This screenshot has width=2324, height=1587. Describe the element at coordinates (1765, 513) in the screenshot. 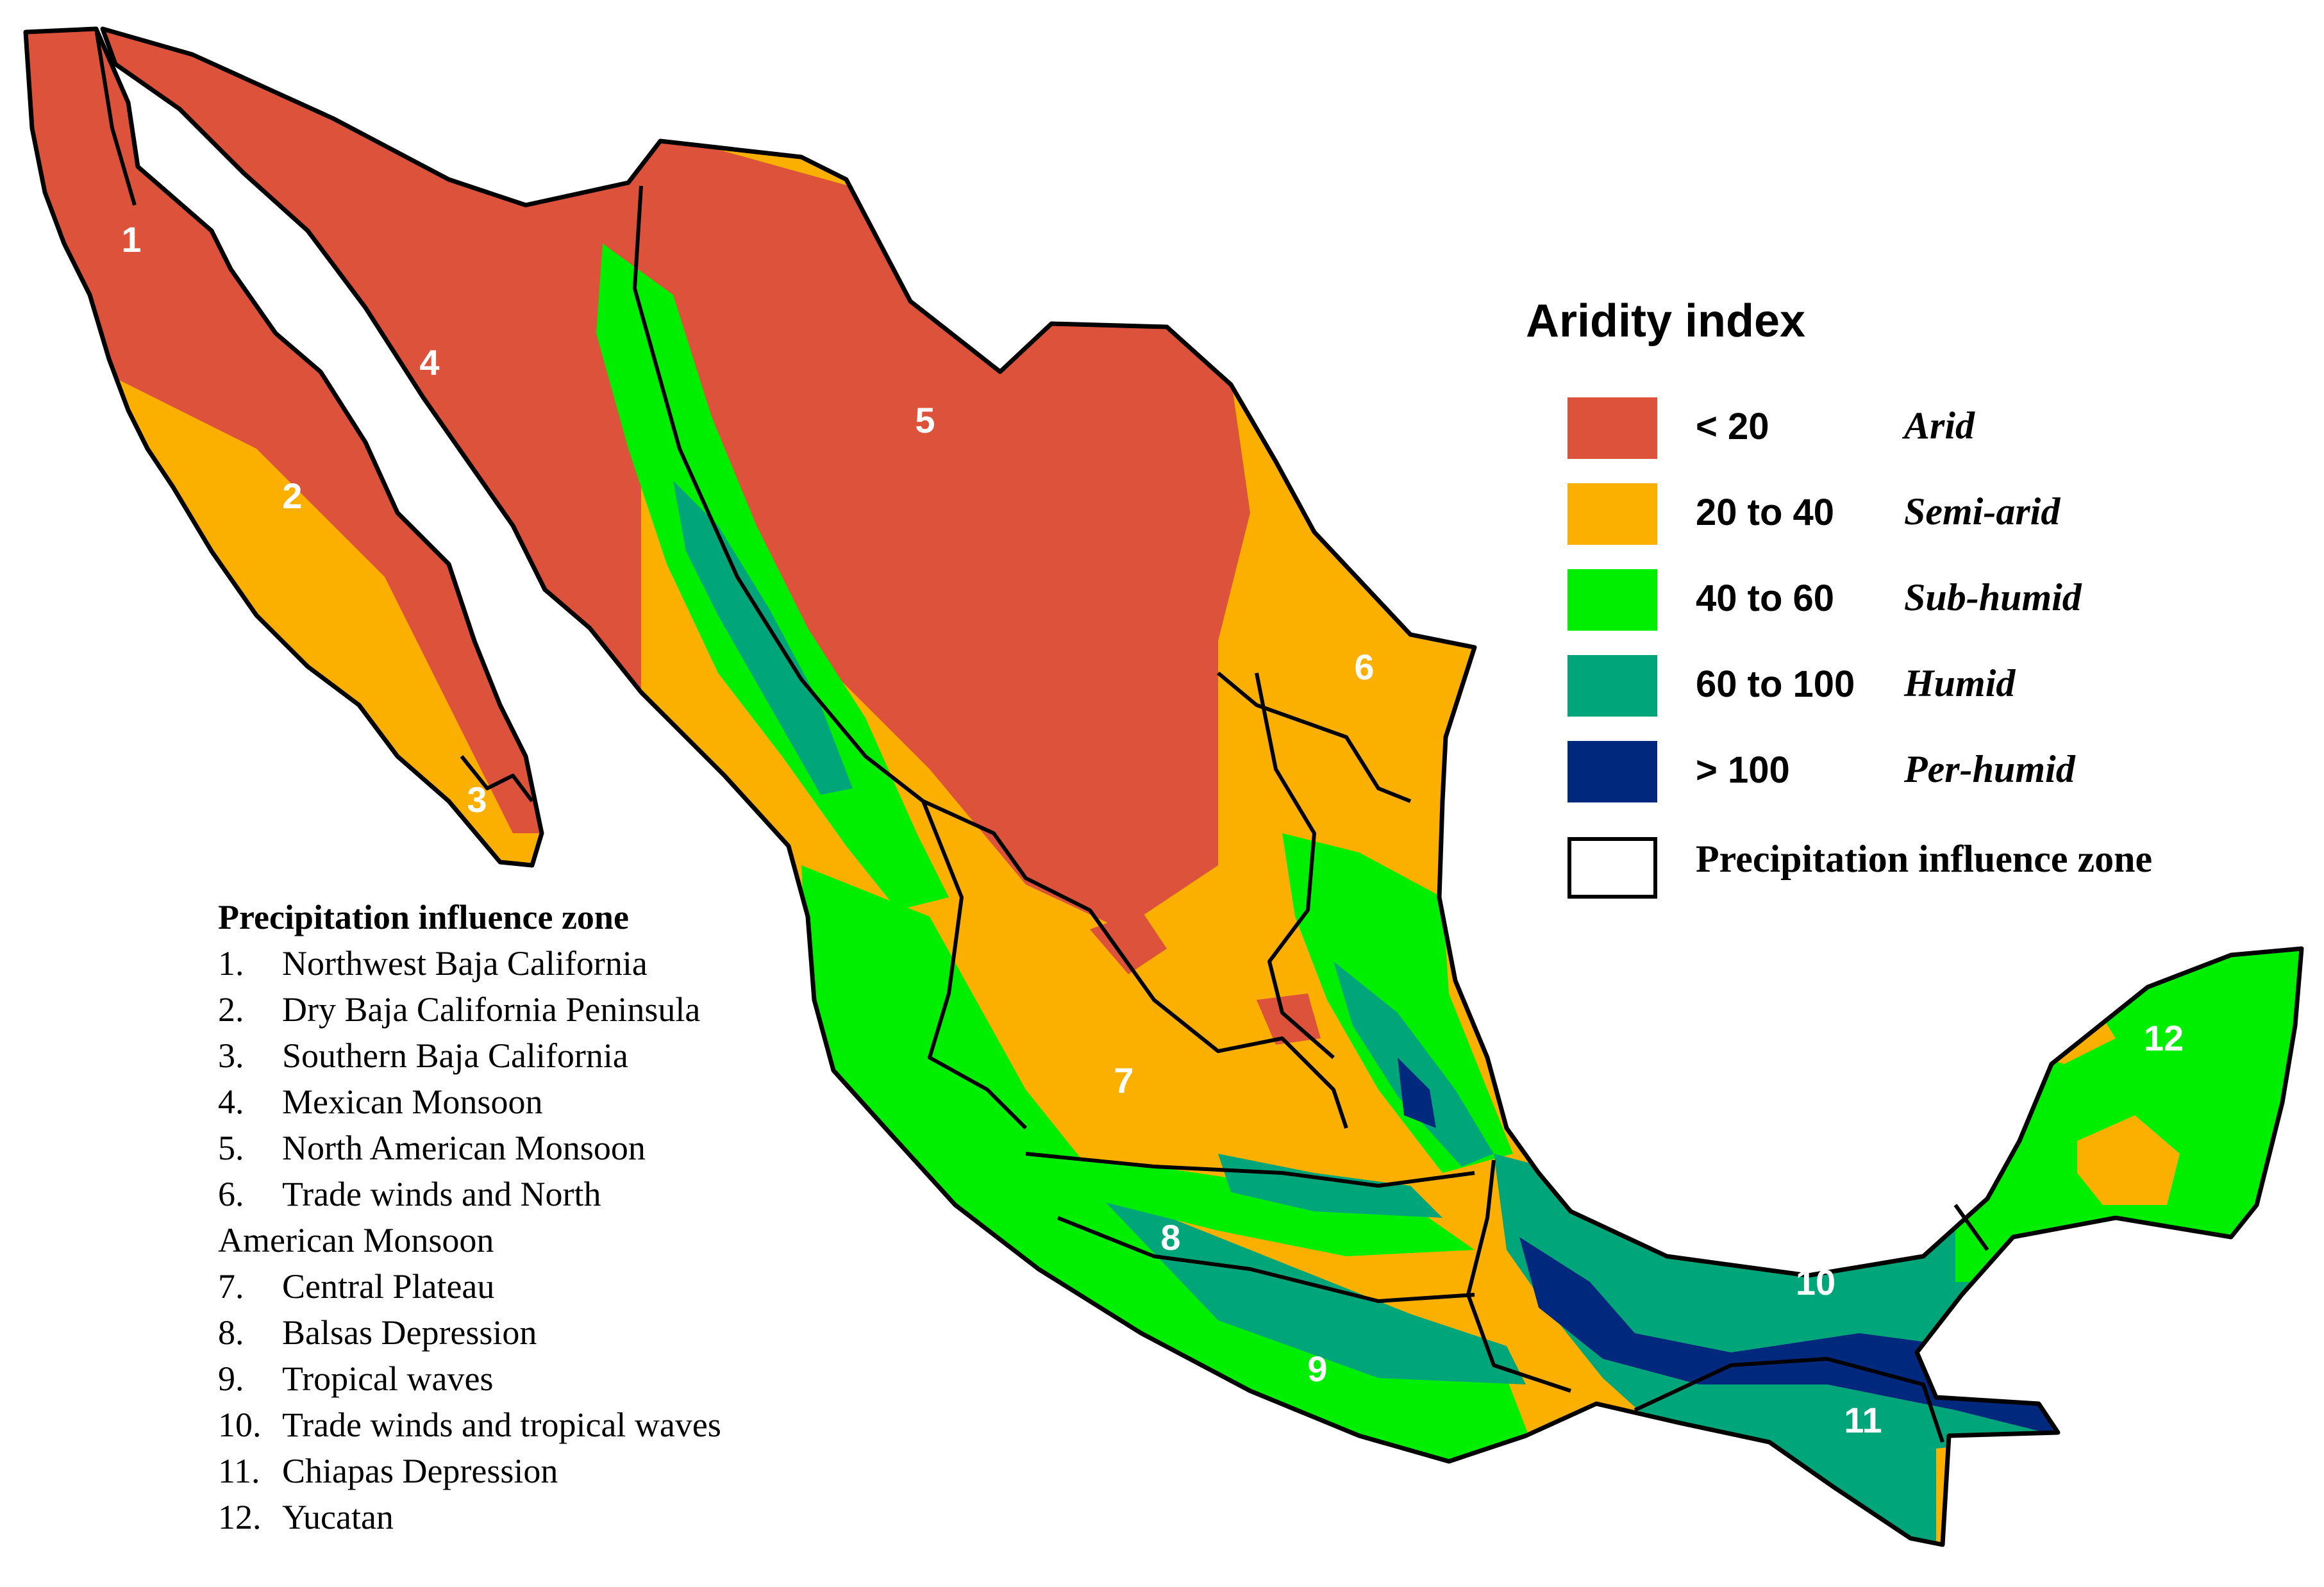

I see `legend-range: 20 to 40` at that location.